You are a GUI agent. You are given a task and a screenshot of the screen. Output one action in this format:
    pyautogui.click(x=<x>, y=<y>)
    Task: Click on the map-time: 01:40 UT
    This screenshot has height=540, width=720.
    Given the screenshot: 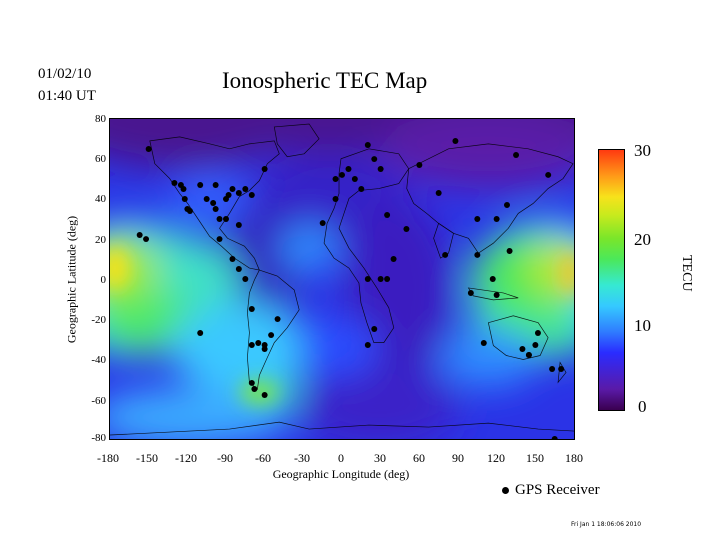 What is the action you would take?
    pyautogui.click(x=67, y=96)
    